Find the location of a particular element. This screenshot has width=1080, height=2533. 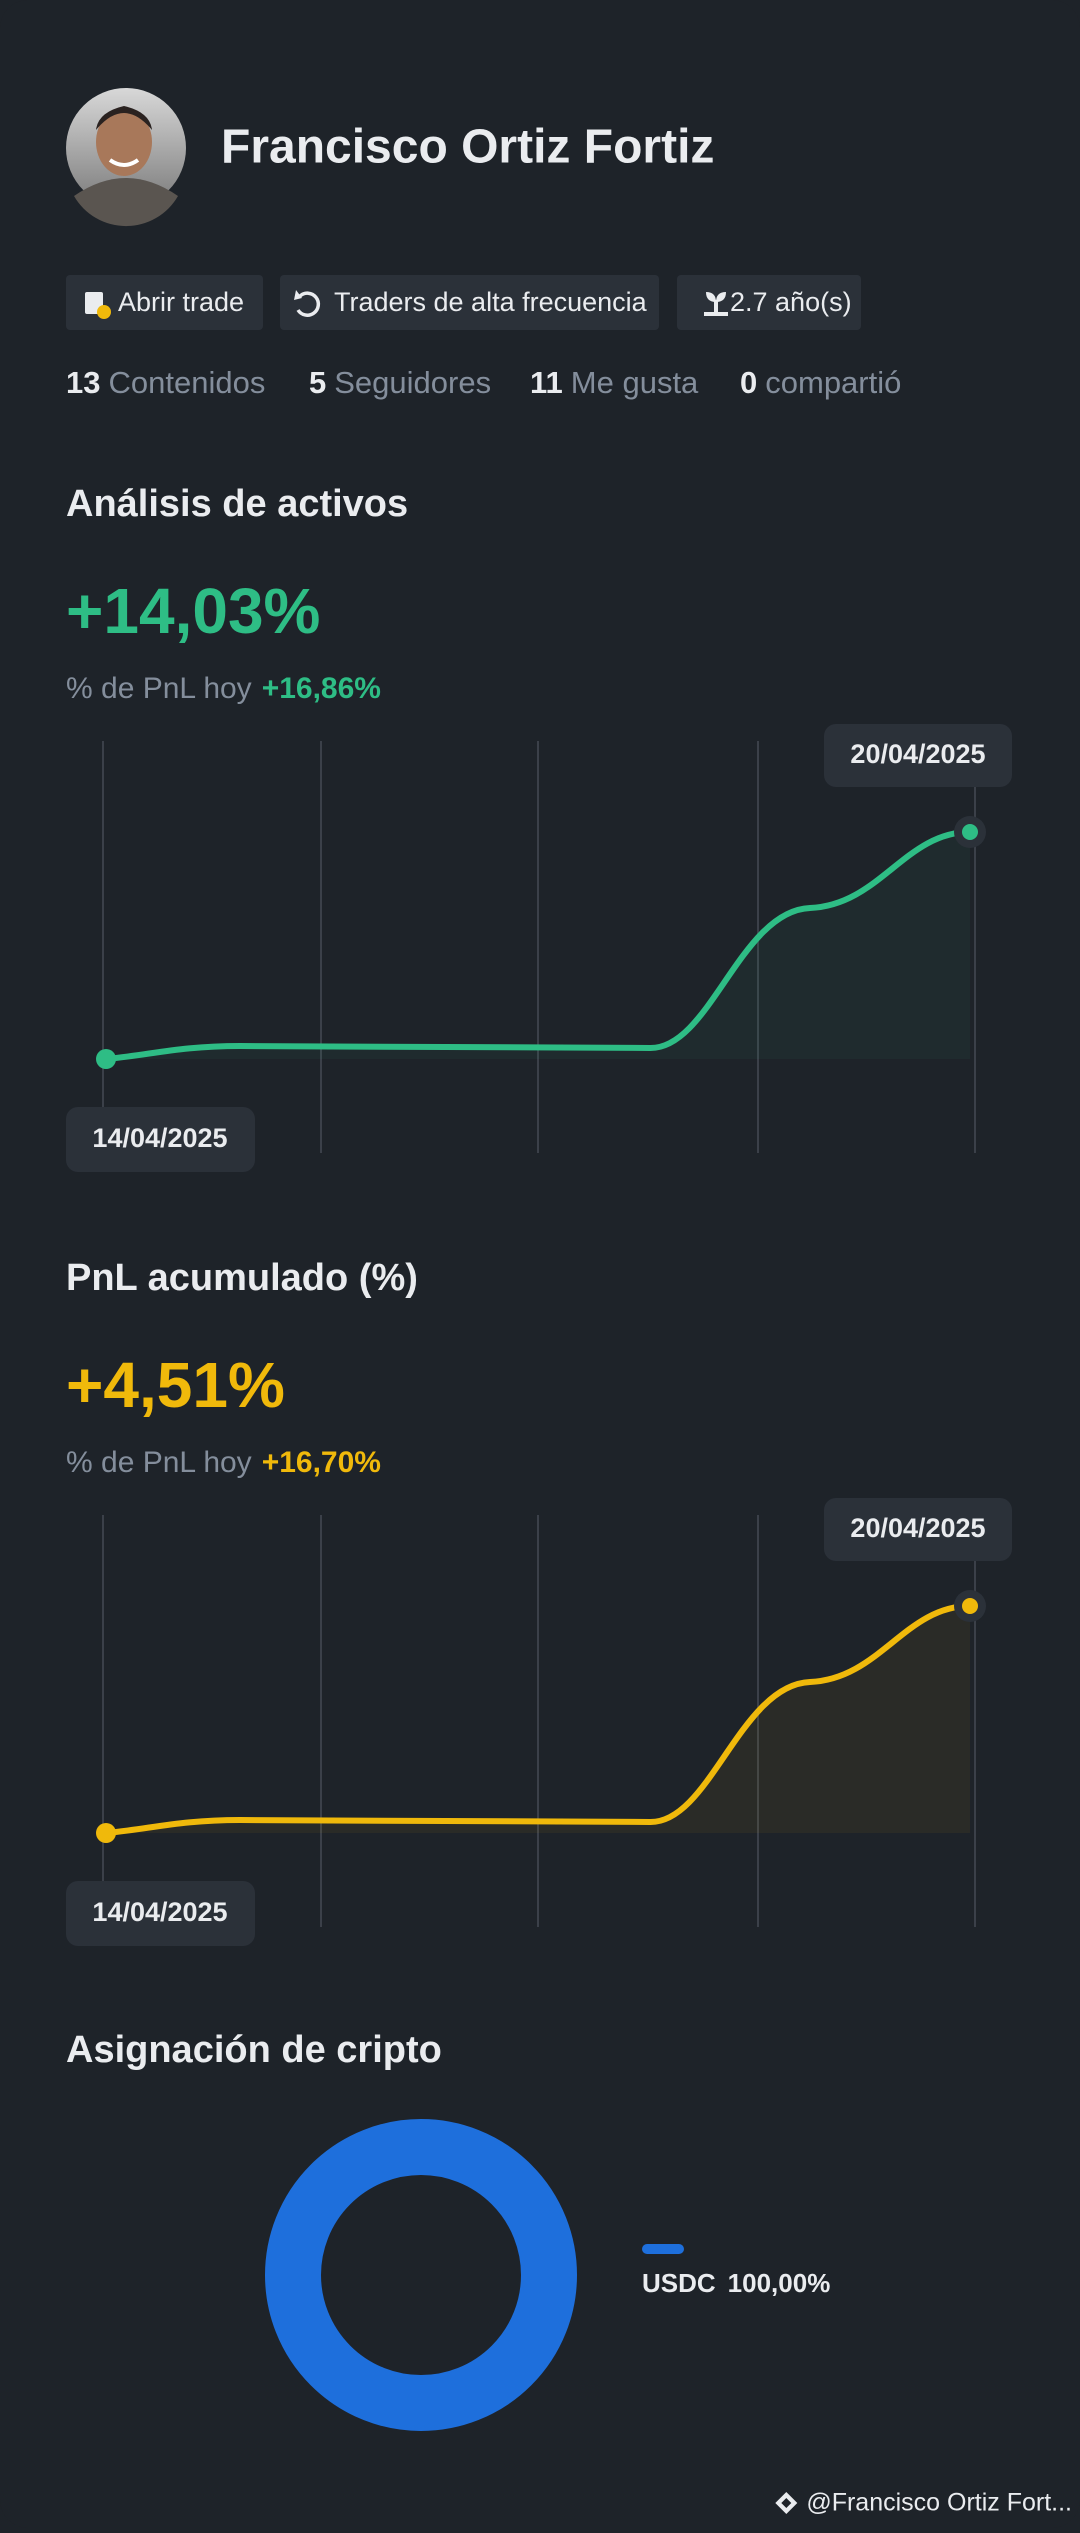

legend-entry: USDC 100,00% is located at coordinates (736, 2283).